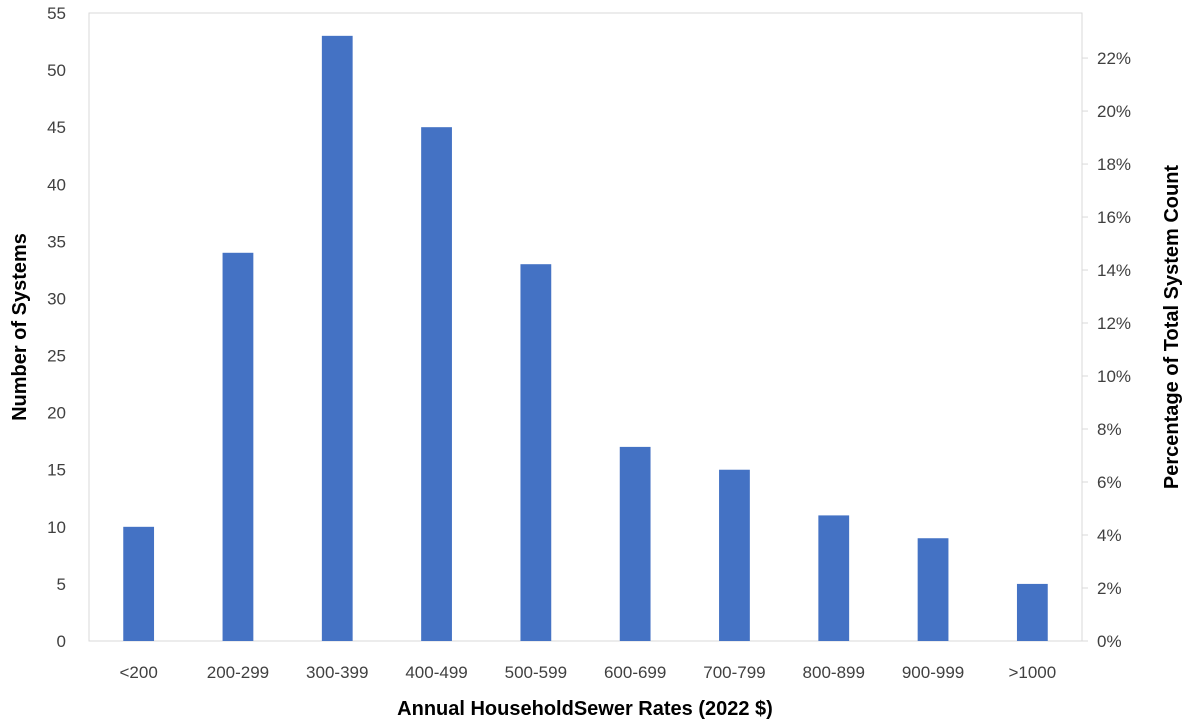  What do you see at coordinates (585, 709) in the screenshot?
I see `x-axis-title: Annual HouseholdSewer Rates (2022 $)` at bounding box center [585, 709].